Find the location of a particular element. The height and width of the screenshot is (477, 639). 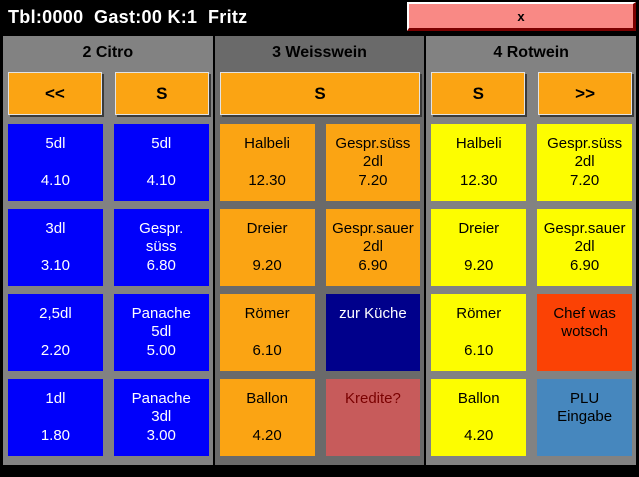

toolbar-rotwein: S >> is located at coordinates (532, 93).